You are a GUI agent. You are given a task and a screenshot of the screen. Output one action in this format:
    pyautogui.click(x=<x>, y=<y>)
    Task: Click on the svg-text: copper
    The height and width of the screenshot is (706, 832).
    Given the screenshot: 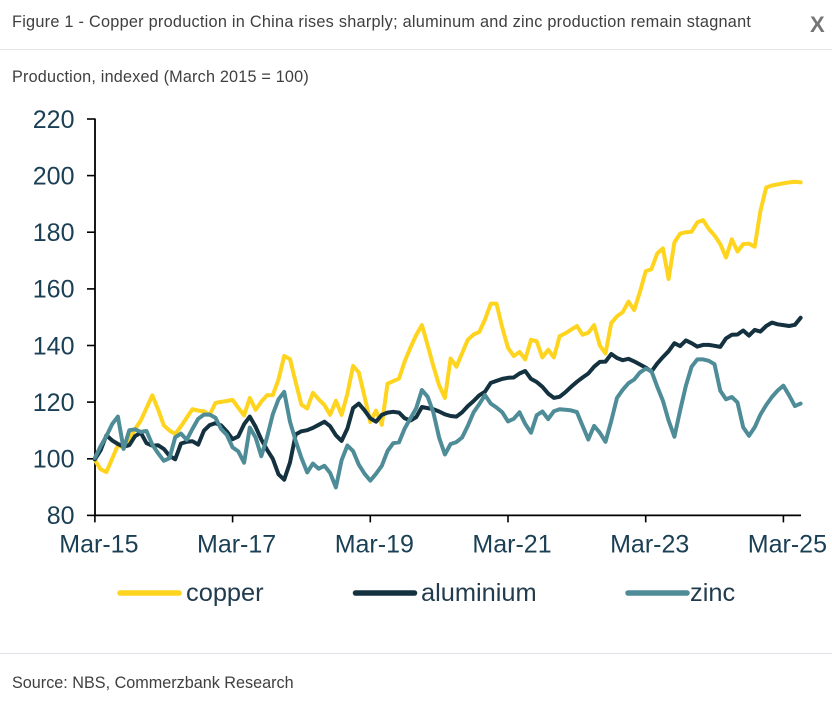 What is the action you would take?
    pyautogui.click(x=225, y=593)
    